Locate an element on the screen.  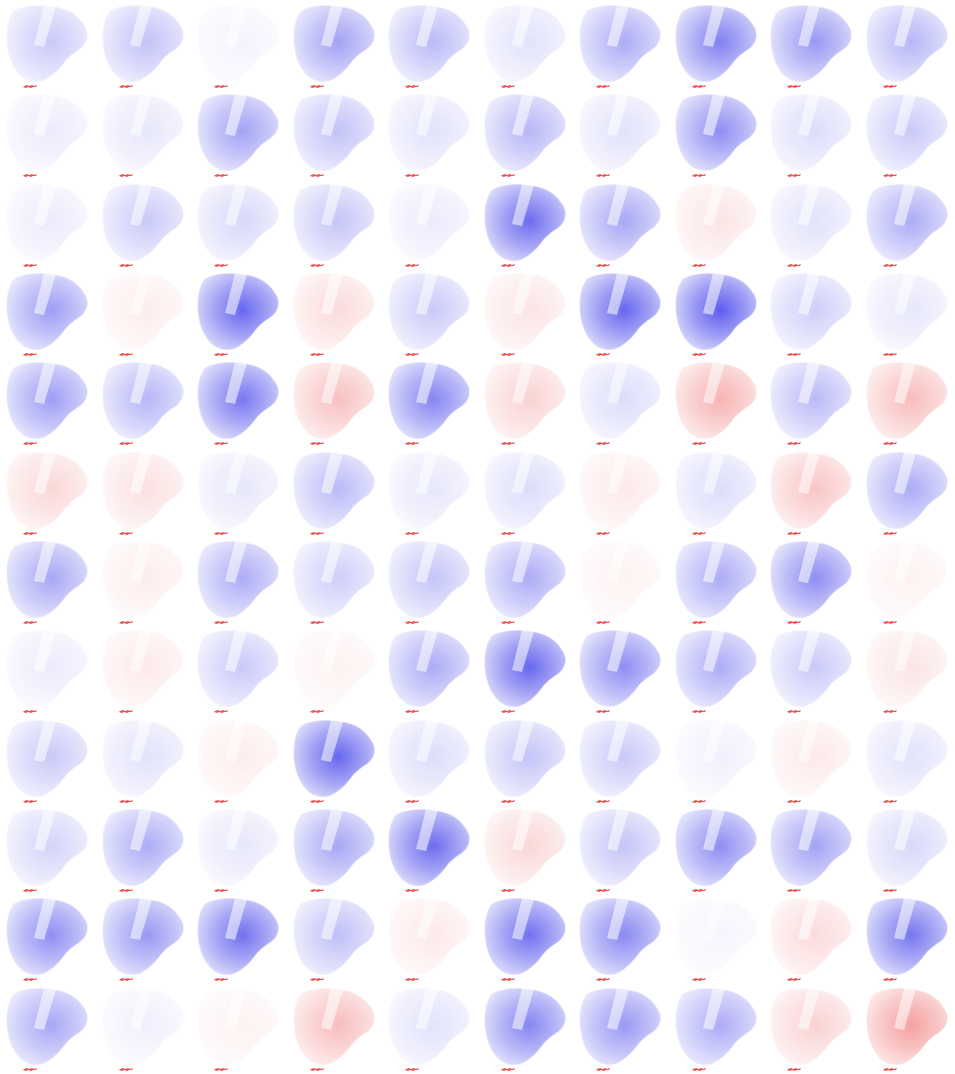
slice-tile-r3-c9 is located at coordinates (811, 225).